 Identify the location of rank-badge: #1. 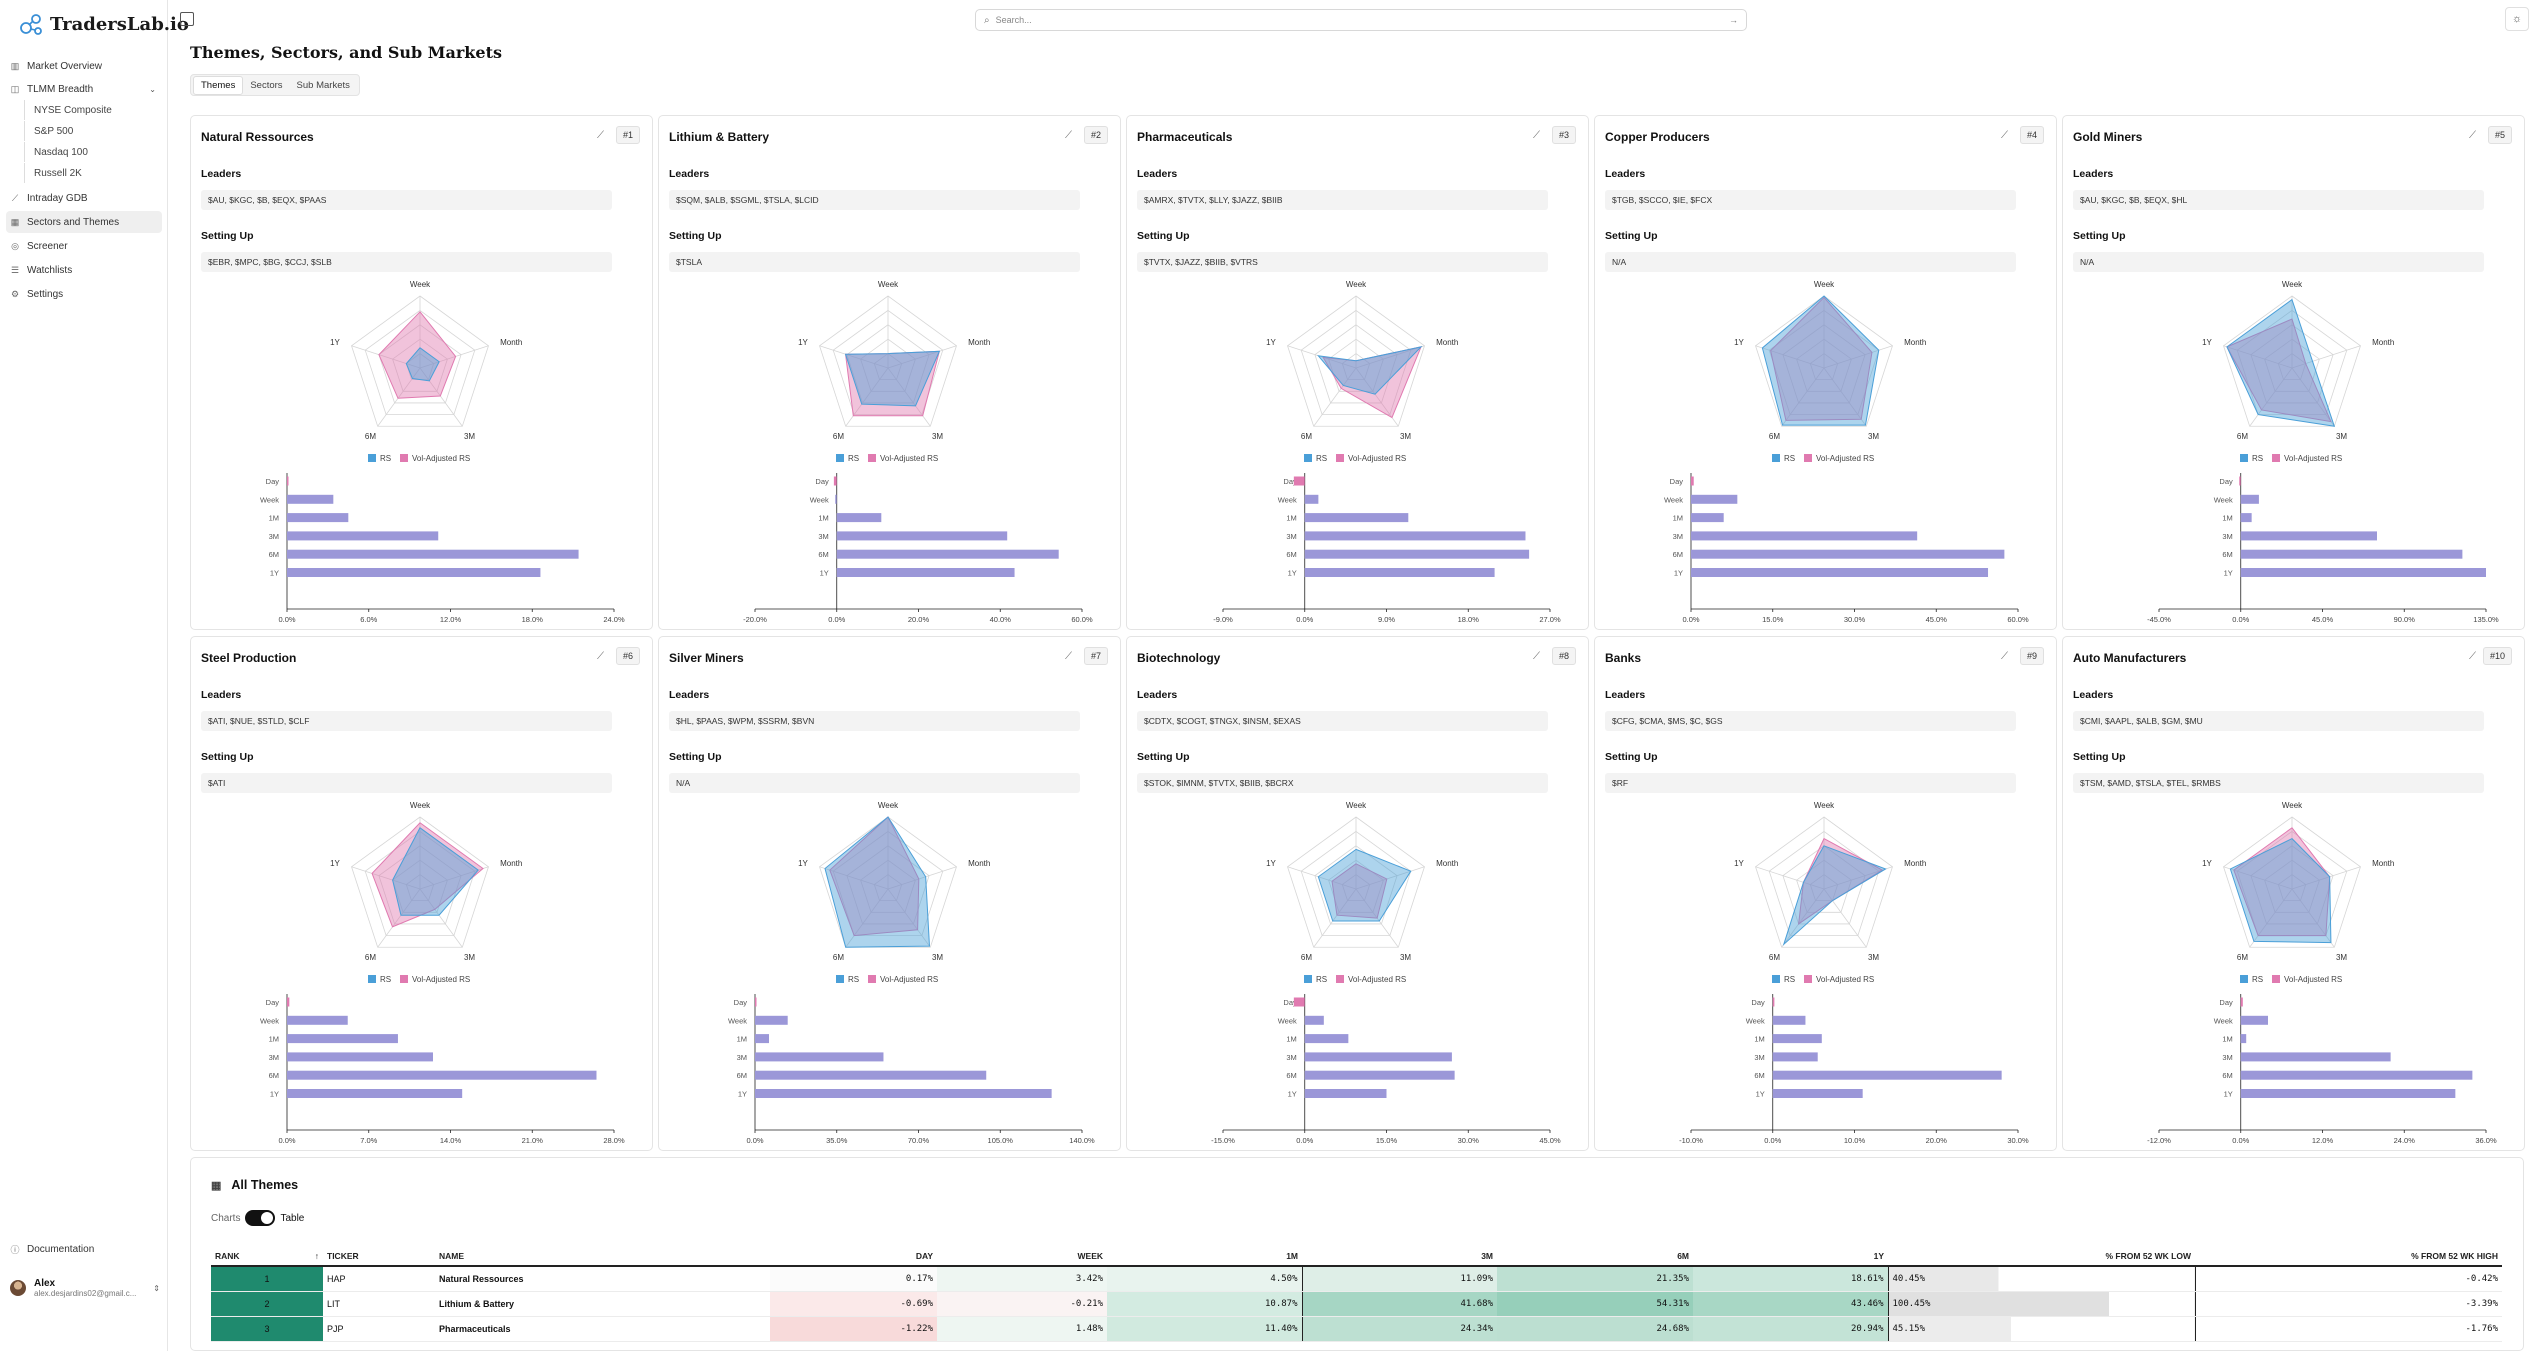
(627, 135).